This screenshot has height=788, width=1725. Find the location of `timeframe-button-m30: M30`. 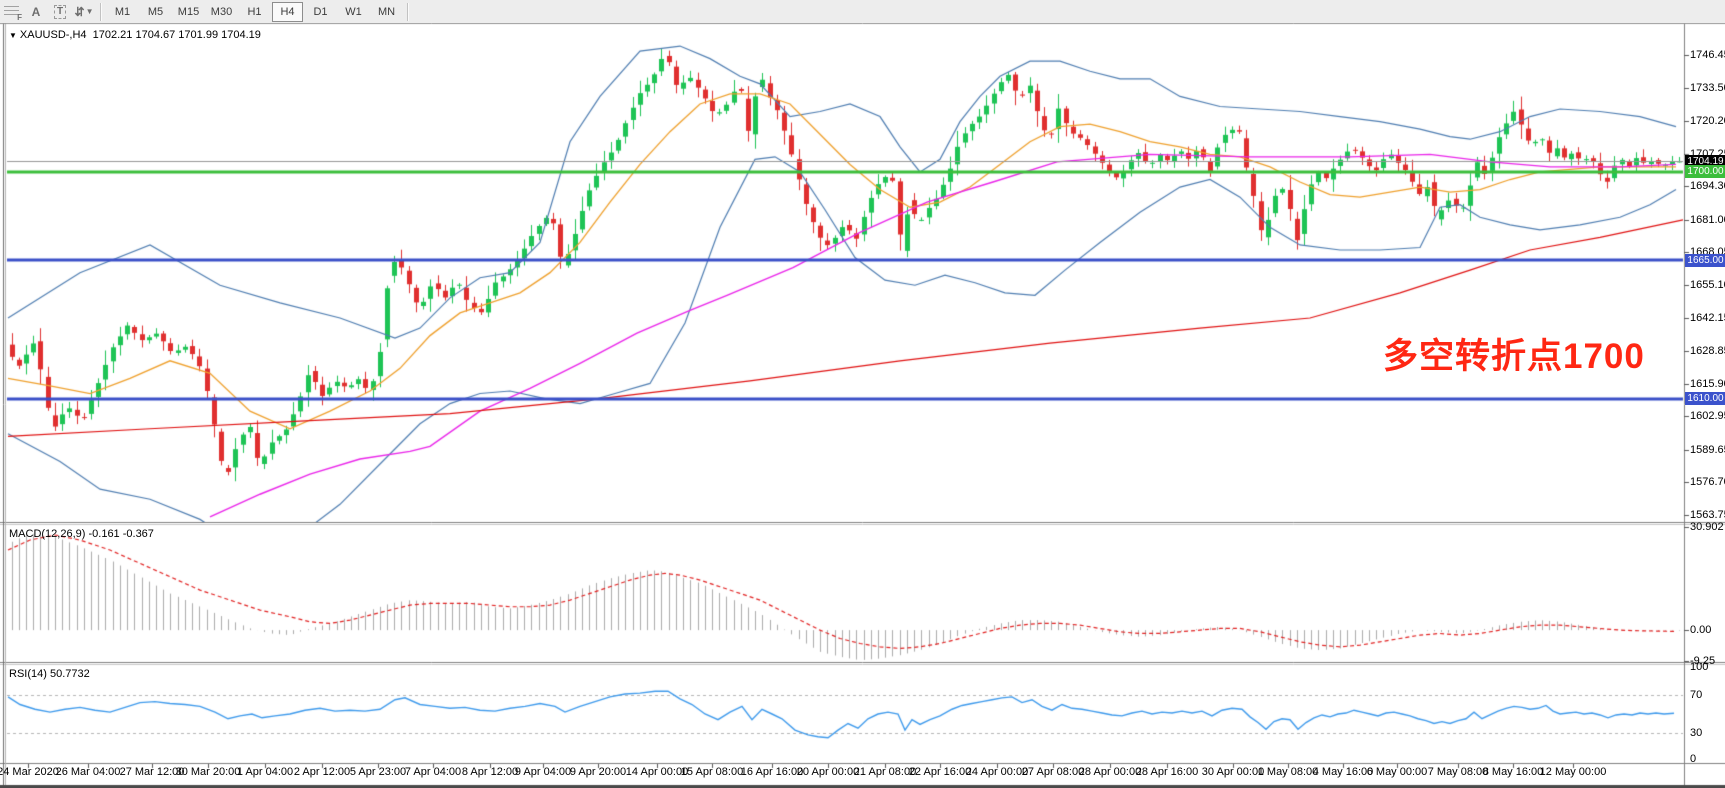

timeframe-button-m30: M30 is located at coordinates (221, 11).